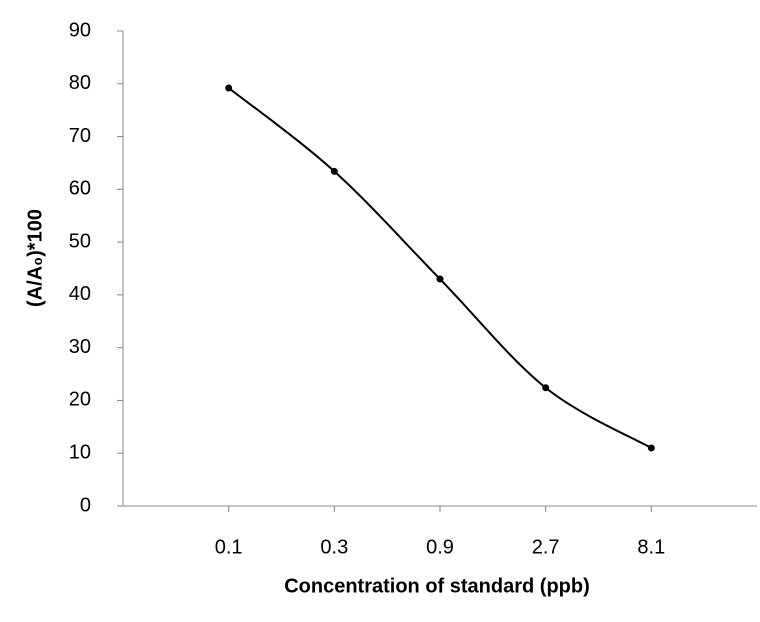 The height and width of the screenshot is (622, 760). Describe the element at coordinates (437, 586) in the screenshot. I see `x-axis-title: Concentration of standard (ppb)` at that location.